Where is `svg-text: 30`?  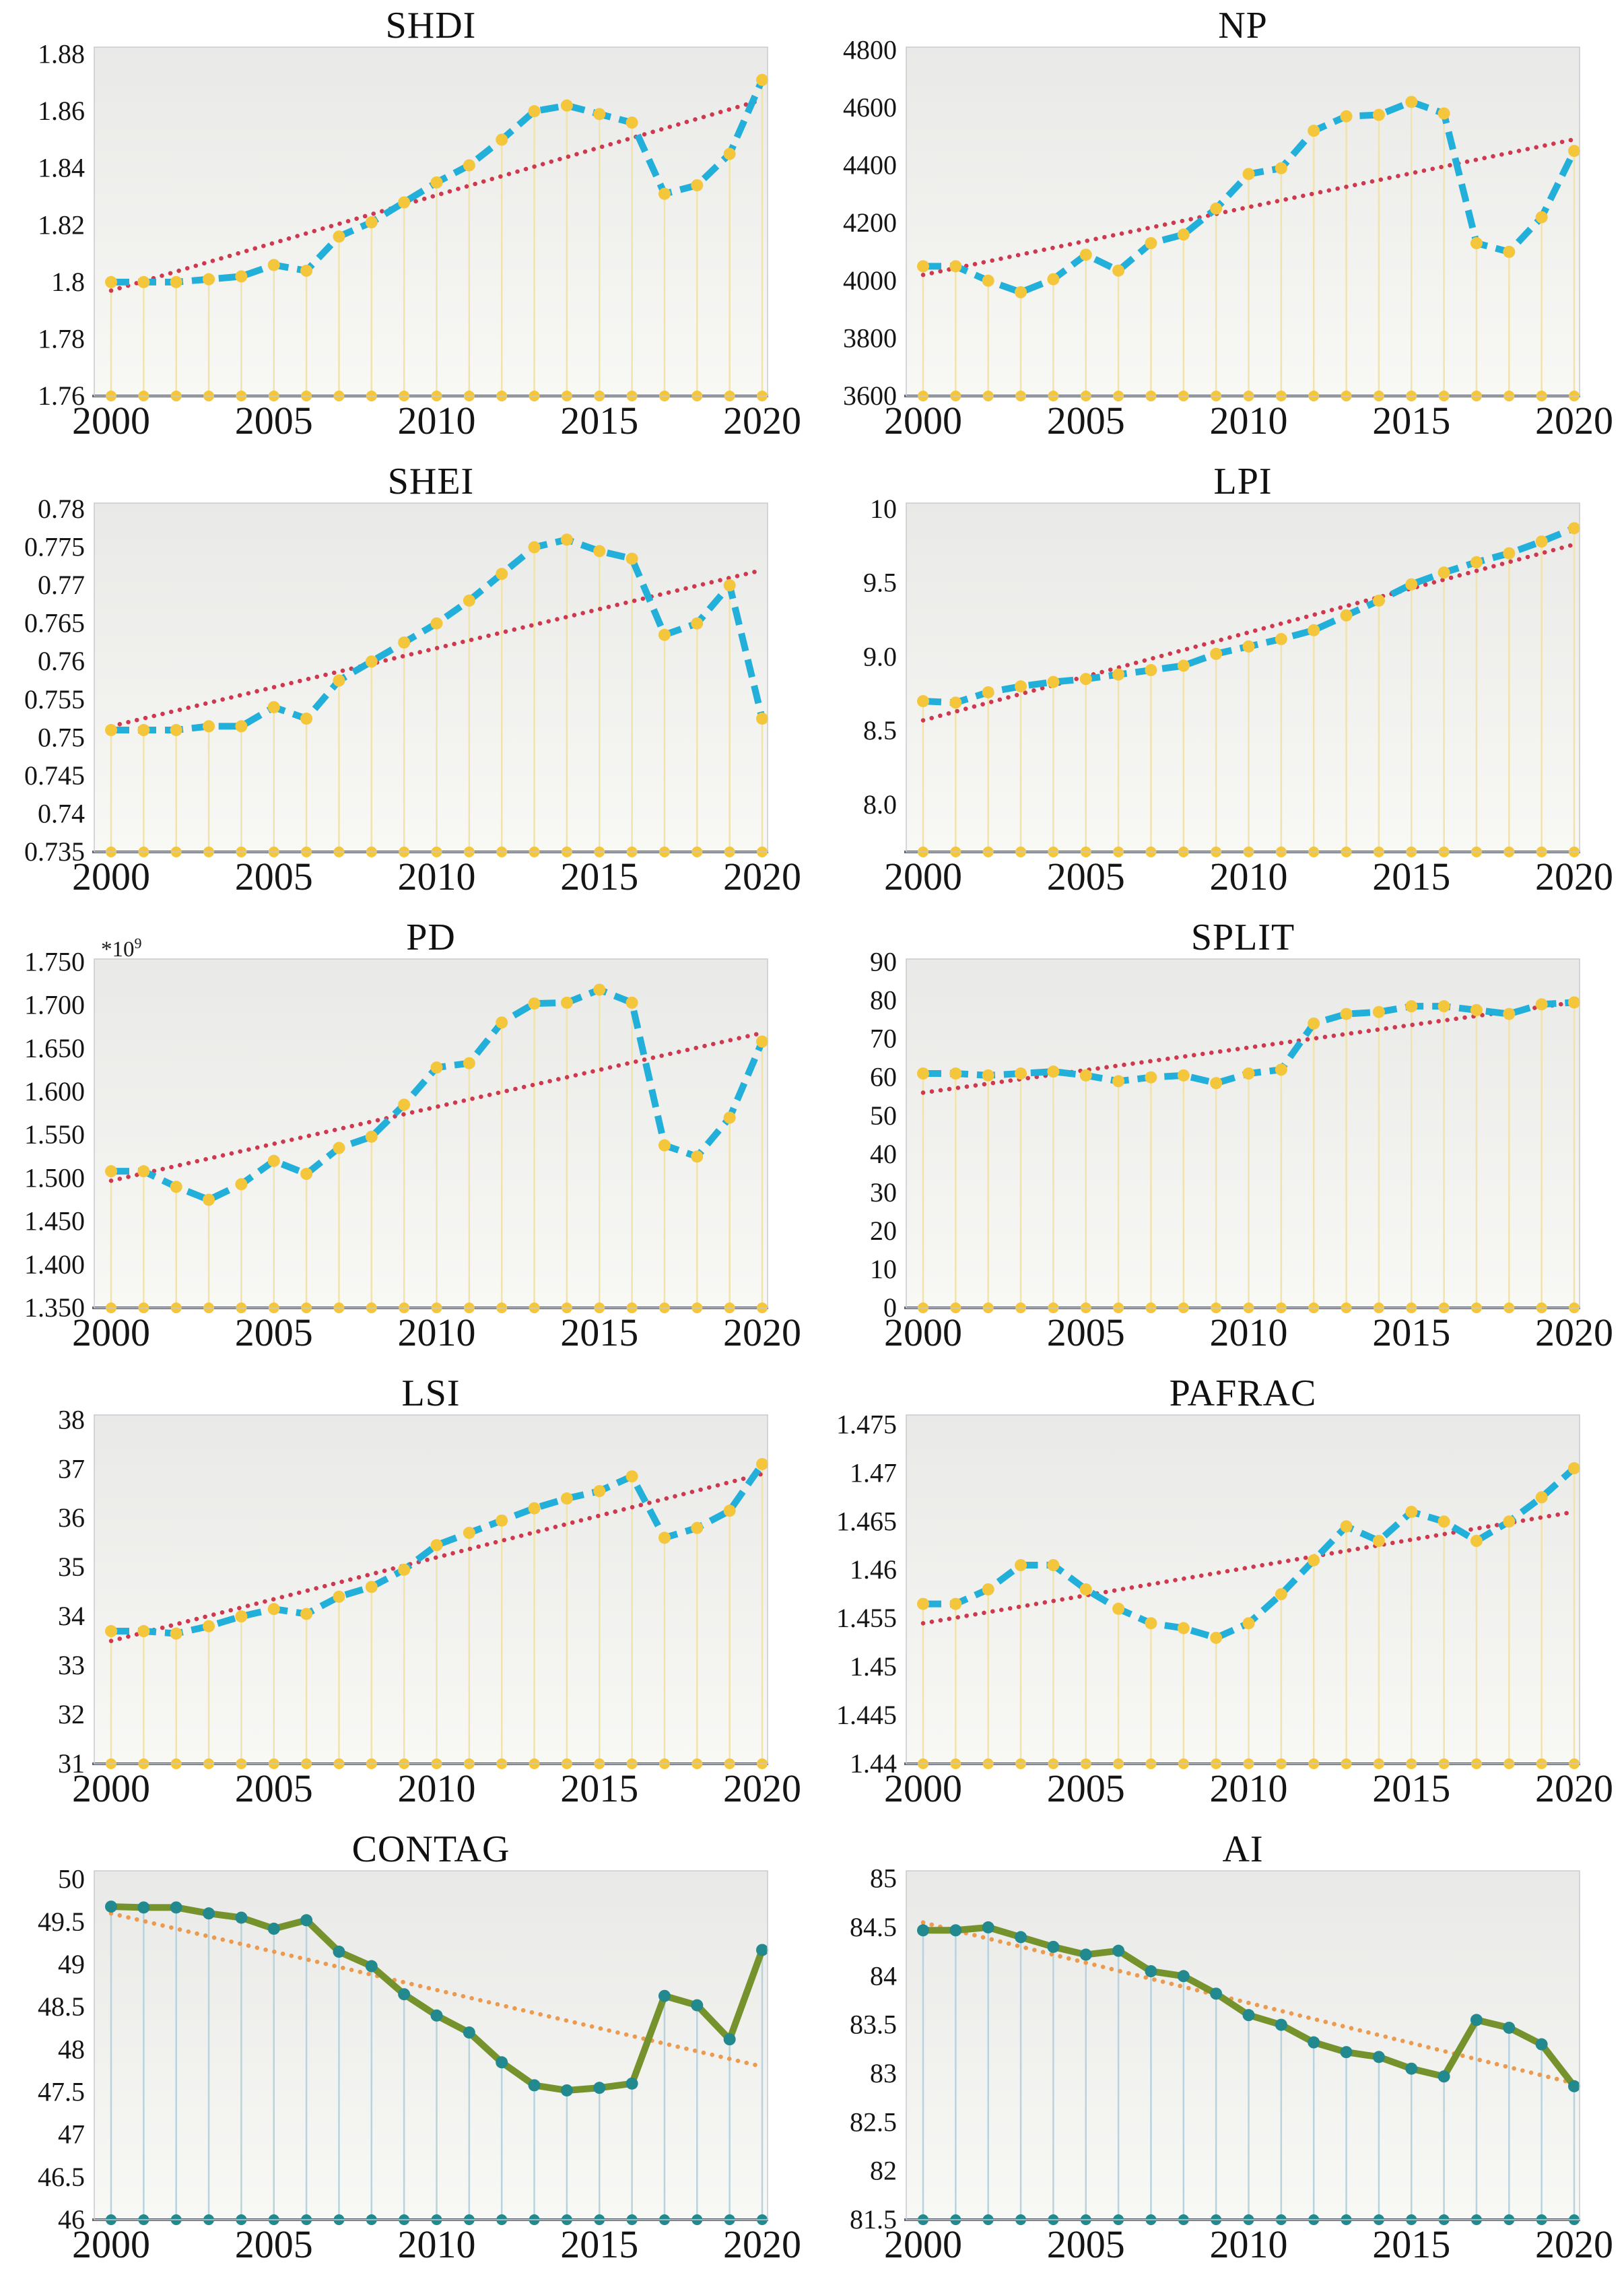 svg-text: 30 is located at coordinates (883, 1192).